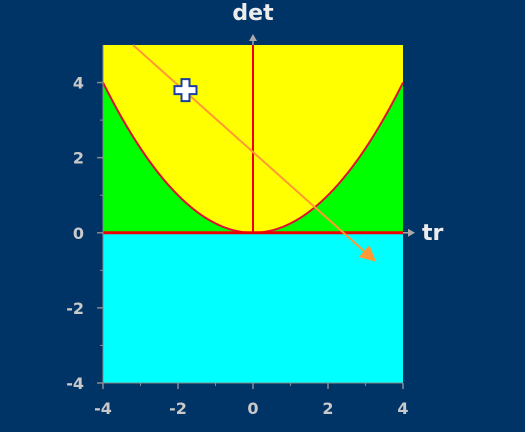  I want to click on det-axis-arrow, so click(253, 39).